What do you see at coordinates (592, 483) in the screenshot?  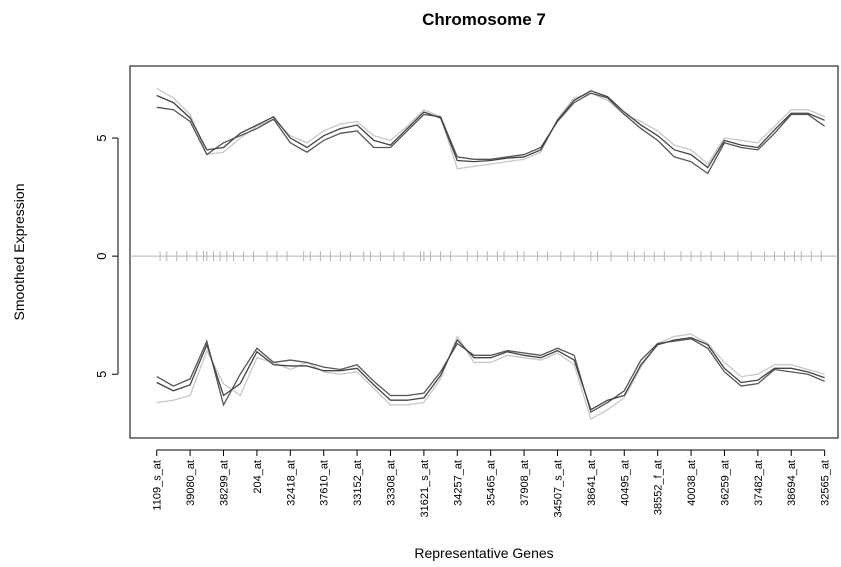 I see `x-tick-label: 38641_at` at bounding box center [592, 483].